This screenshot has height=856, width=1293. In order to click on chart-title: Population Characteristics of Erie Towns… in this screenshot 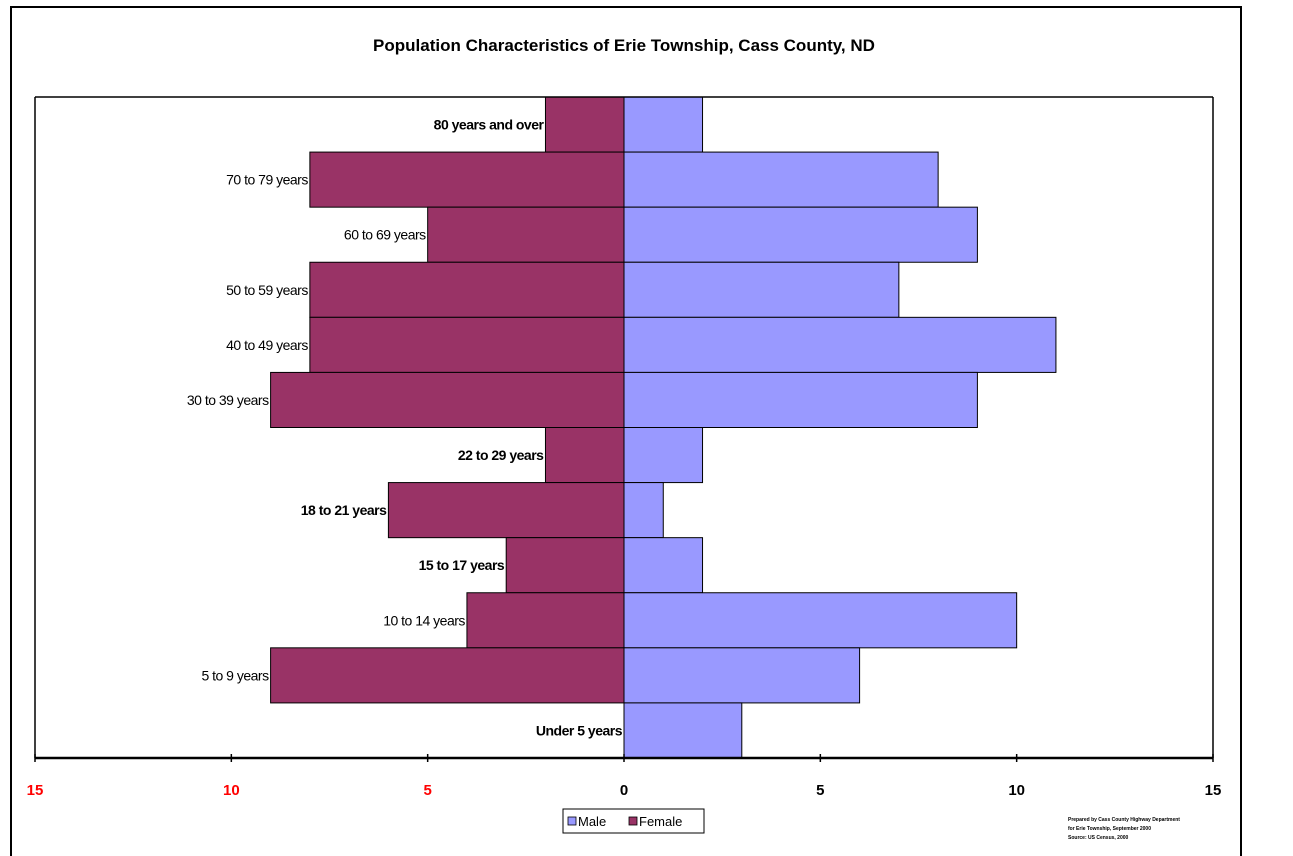, I will do `click(624, 45)`.